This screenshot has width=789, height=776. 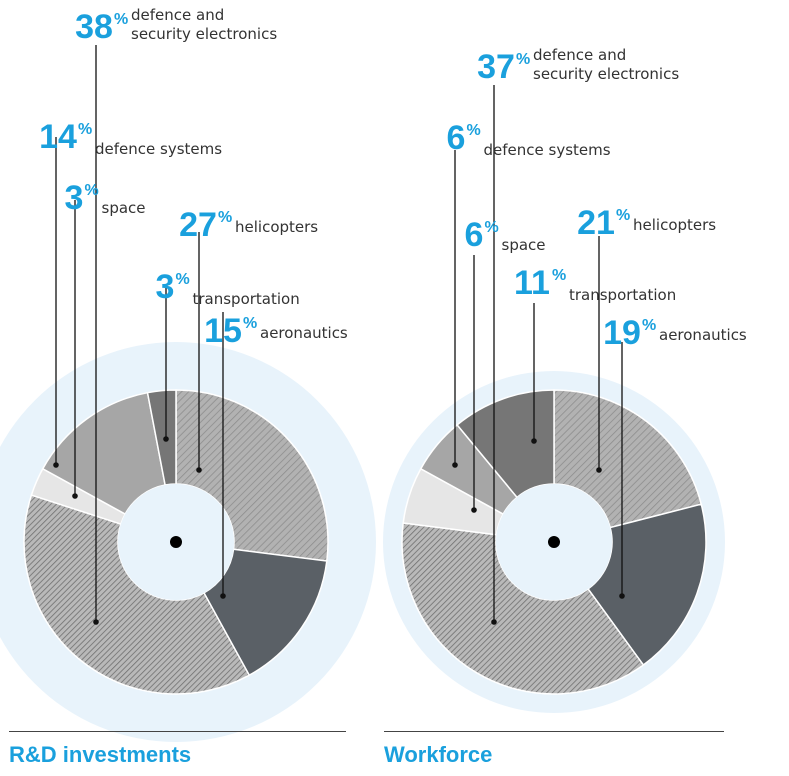 I want to click on workforce-leader-dot-space, so click(x=474, y=510).